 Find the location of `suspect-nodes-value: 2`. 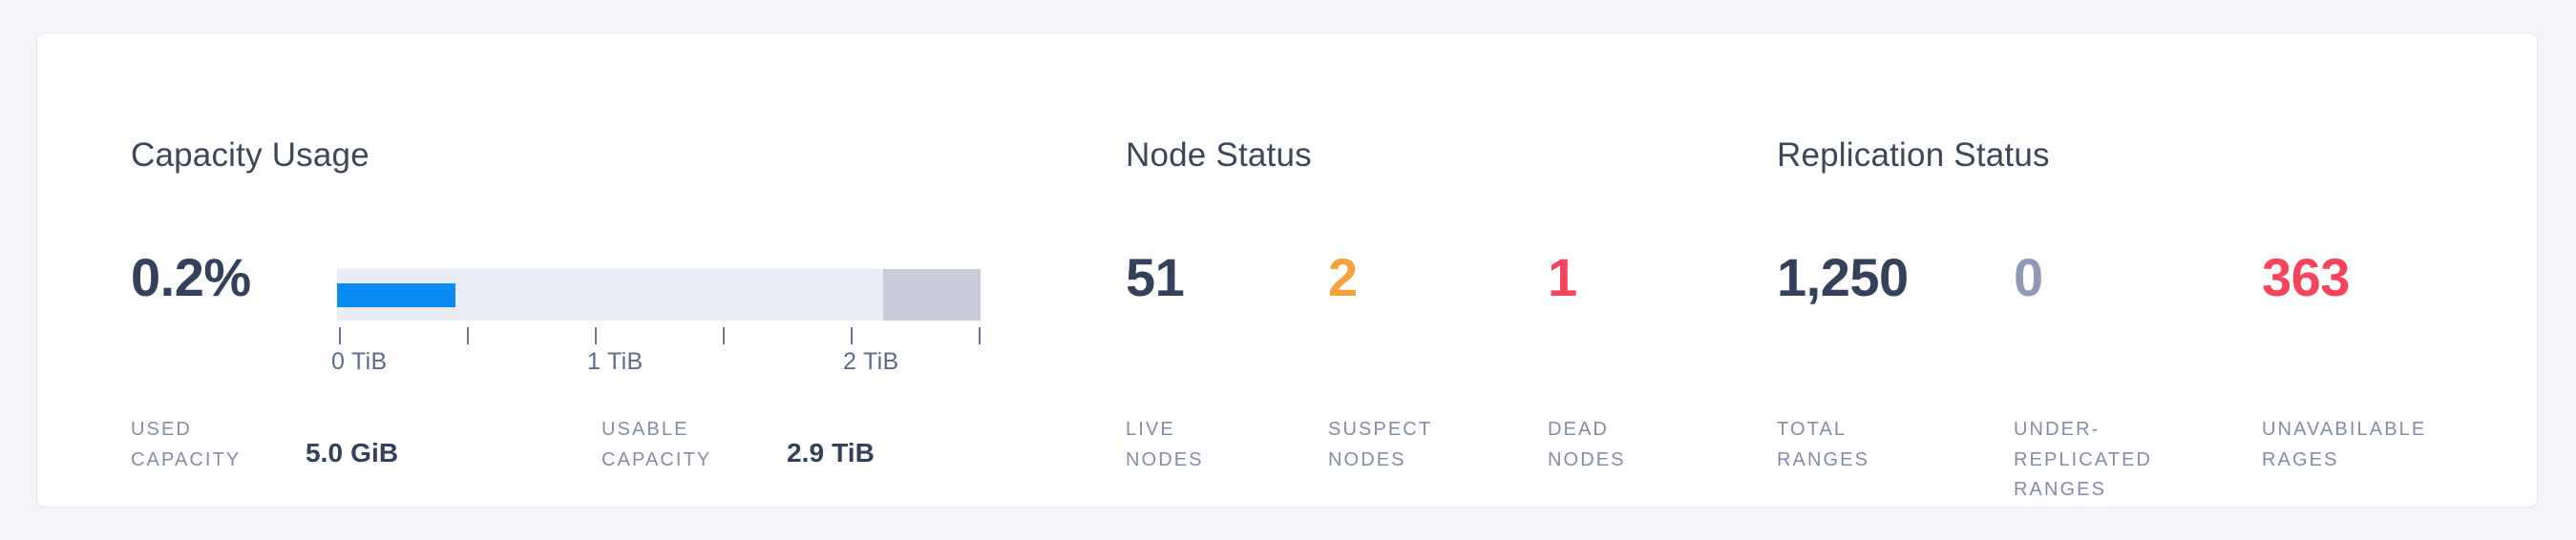

suspect-nodes-value: 2 is located at coordinates (1343, 277).